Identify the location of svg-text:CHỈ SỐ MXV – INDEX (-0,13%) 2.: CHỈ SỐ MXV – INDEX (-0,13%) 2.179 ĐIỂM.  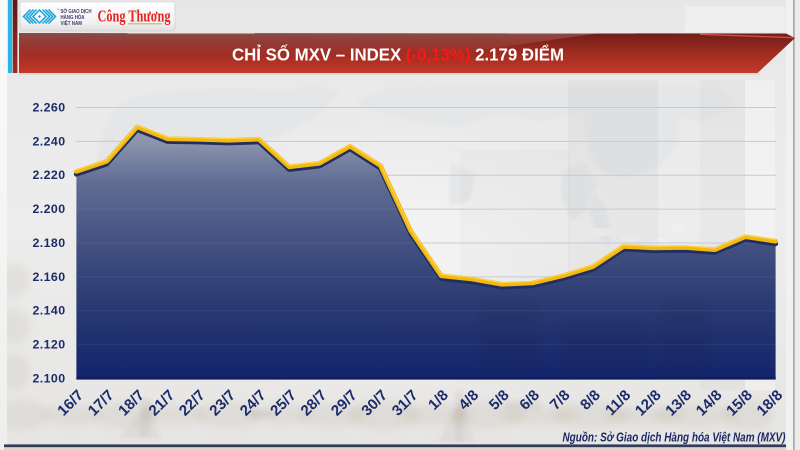
(398, 54).